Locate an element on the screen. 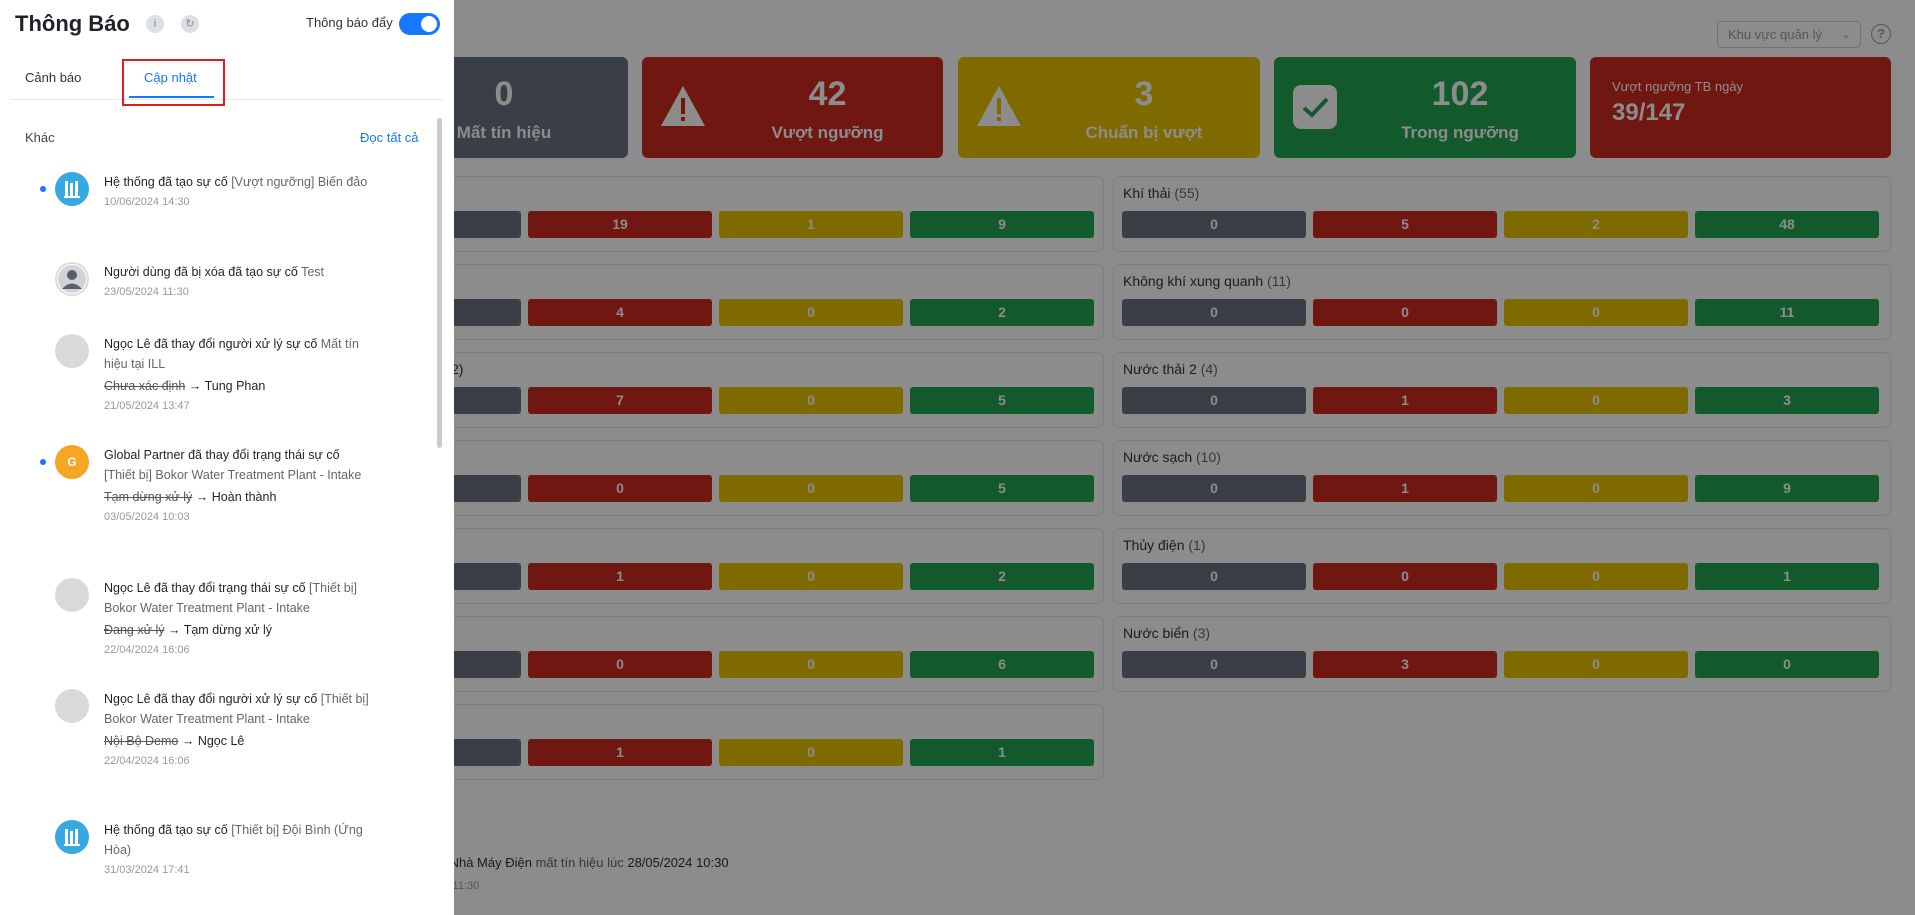  stat-label: Mất tín hiệu is located at coordinates (504, 132).